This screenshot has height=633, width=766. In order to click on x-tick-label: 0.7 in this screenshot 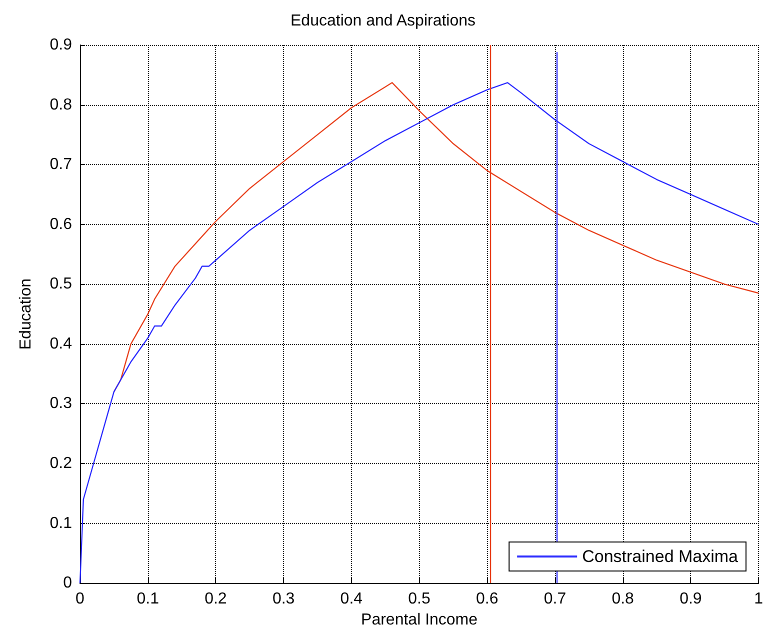, I will do `click(555, 599)`.